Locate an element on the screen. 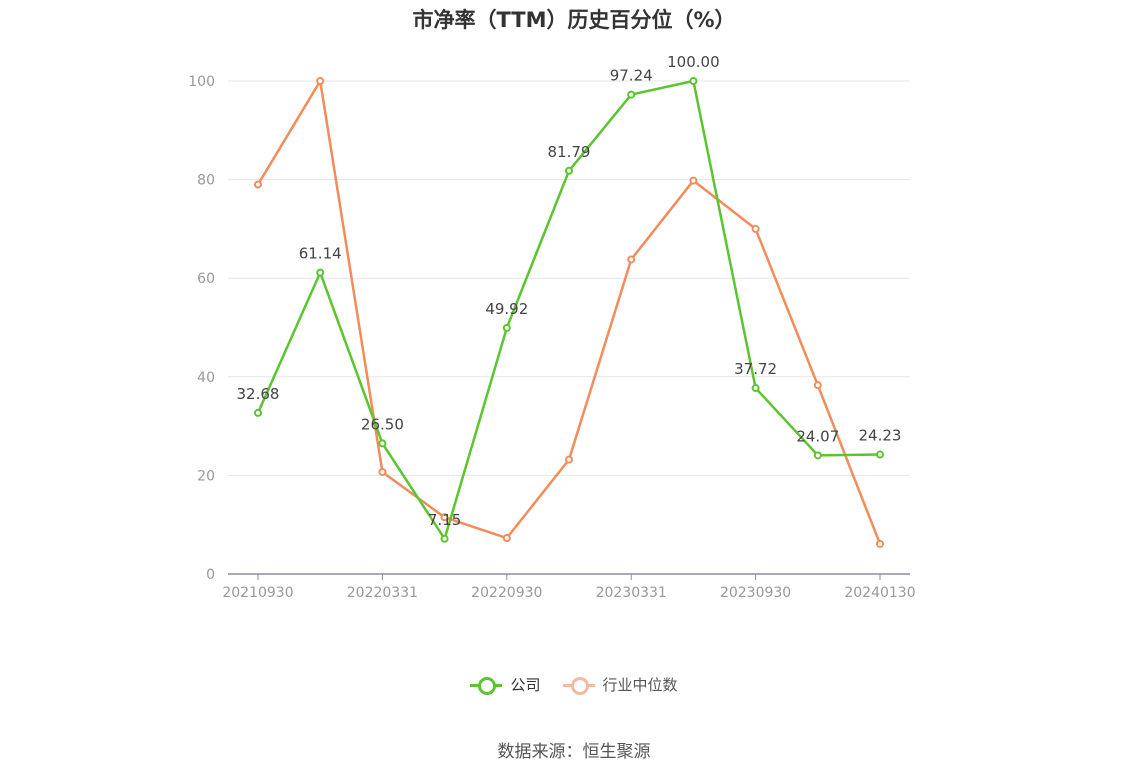 This screenshot has width=1148, height=776. x-tick-label: 20220930 is located at coordinates (506, 593).